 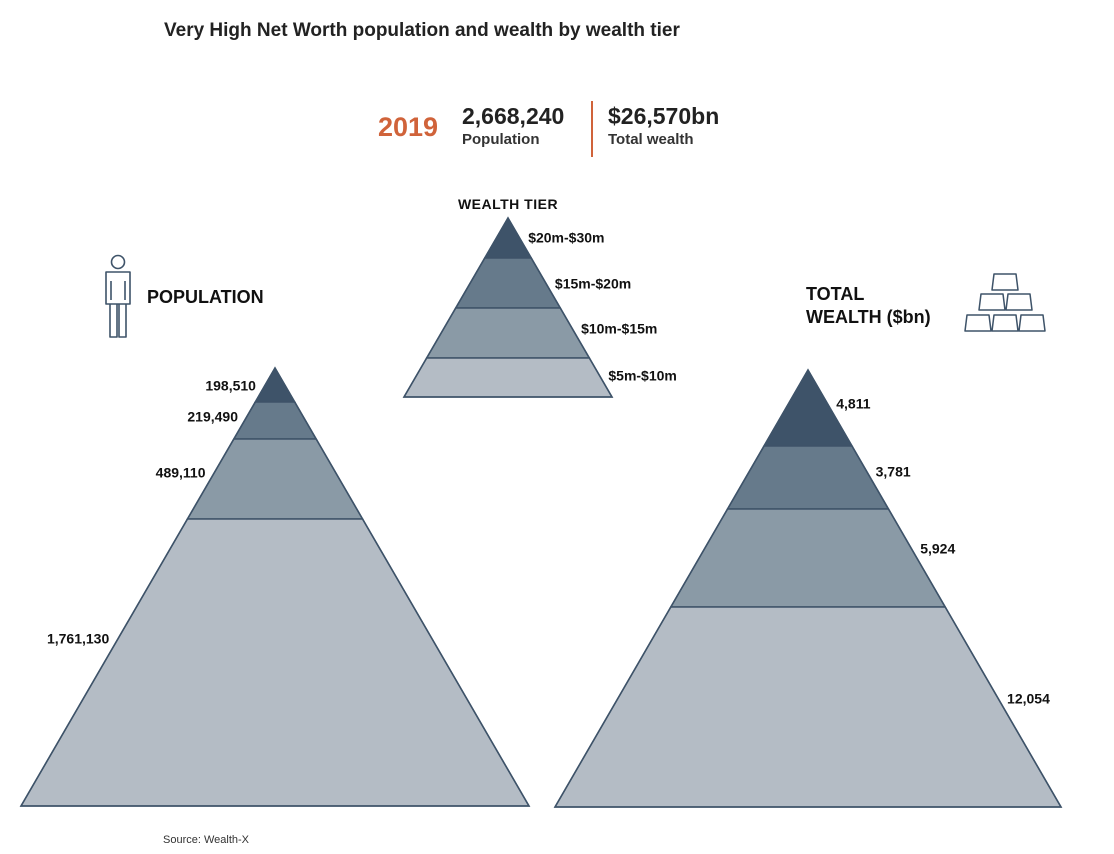 I want to click on wealth-tier-5-10m-label: 12,054, so click(x=1028, y=699).